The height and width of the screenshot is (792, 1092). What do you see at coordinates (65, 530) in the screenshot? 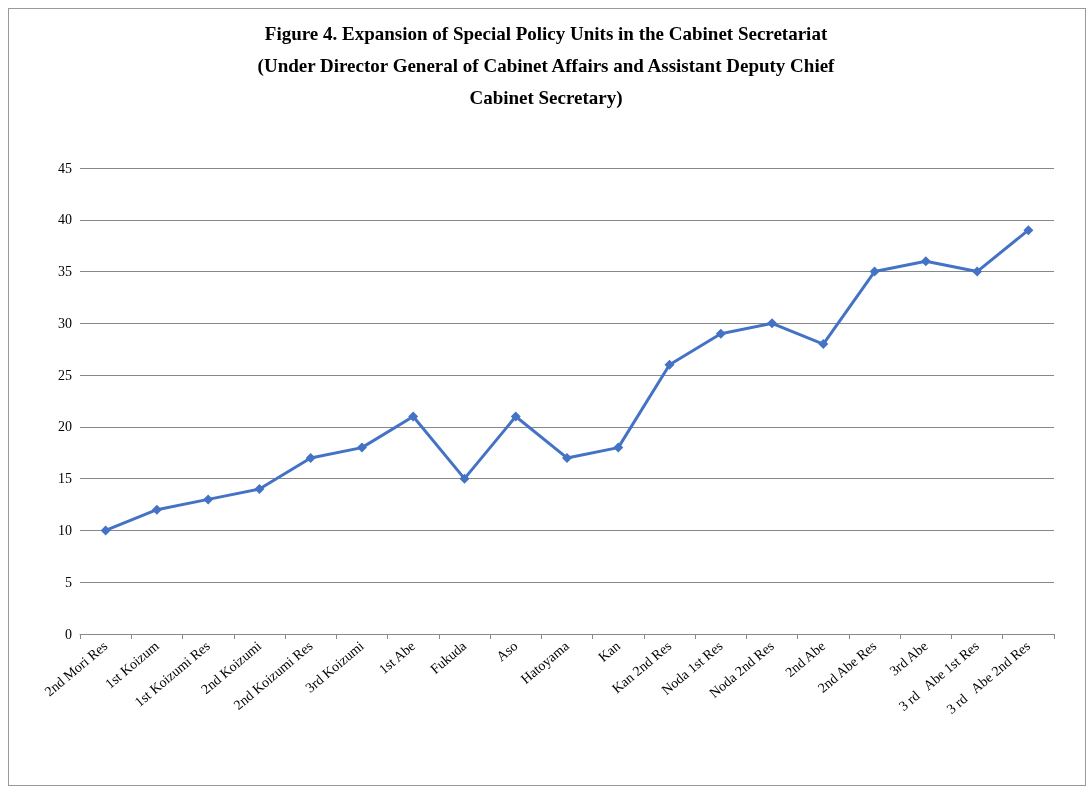
I see `y-tick-label: 10` at bounding box center [65, 530].